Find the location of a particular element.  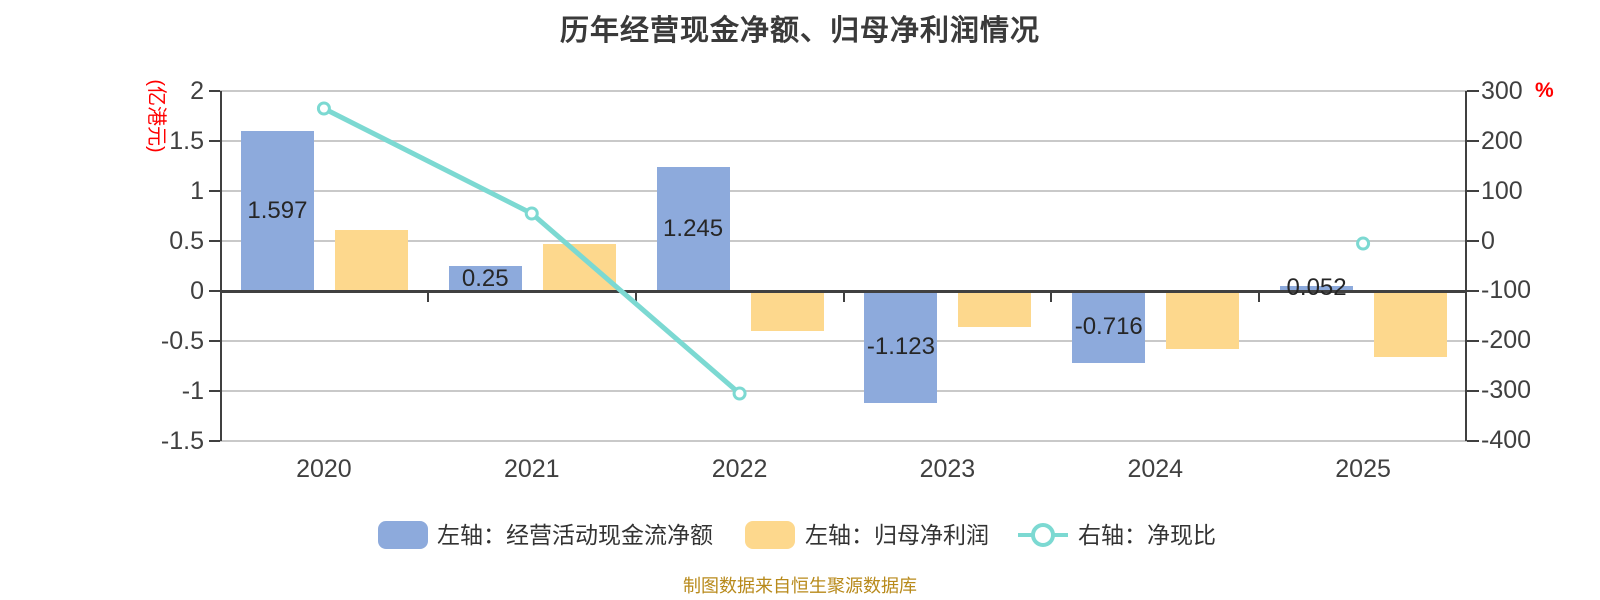

legend-swatch-cash-flow is located at coordinates (403, 535).